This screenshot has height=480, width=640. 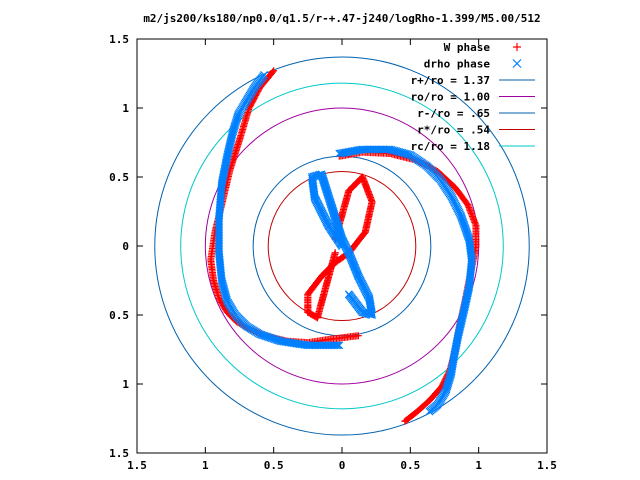 I want to click on legend-label: rc/ro = 1.18, so click(x=450, y=146).